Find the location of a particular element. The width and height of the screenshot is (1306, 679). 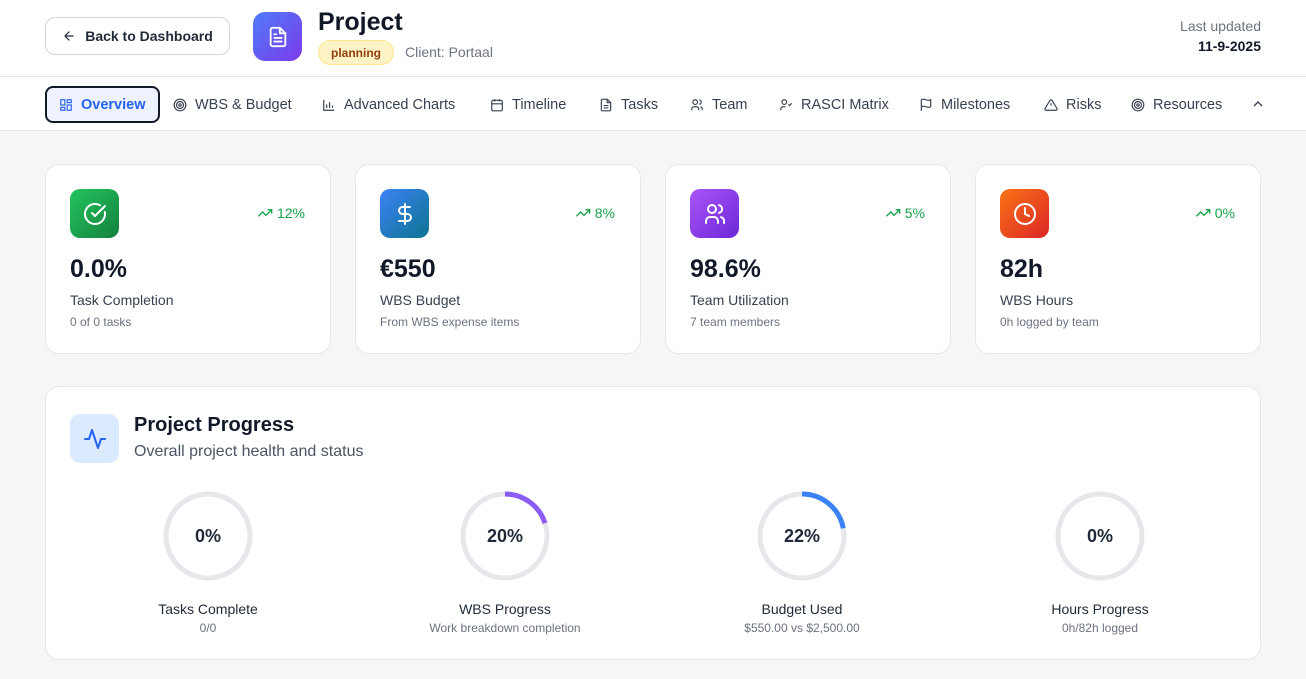

stat-subtext: 0 of 0 tasks is located at coordinates (101, 322).